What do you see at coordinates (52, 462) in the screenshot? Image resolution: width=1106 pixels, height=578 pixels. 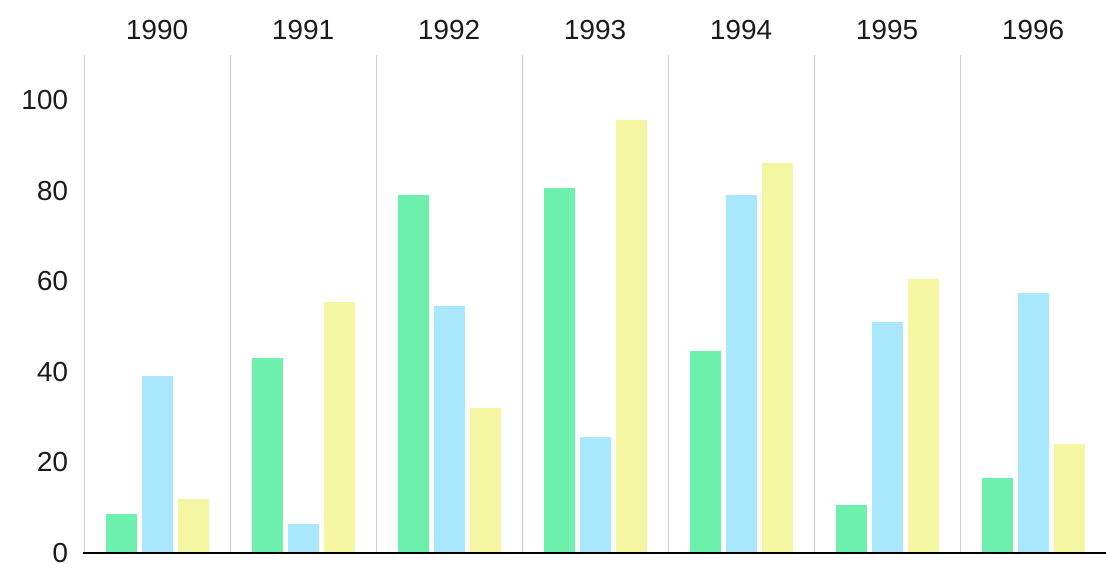 I see `y-tick-label: 20` at bounding box center [52, 462].